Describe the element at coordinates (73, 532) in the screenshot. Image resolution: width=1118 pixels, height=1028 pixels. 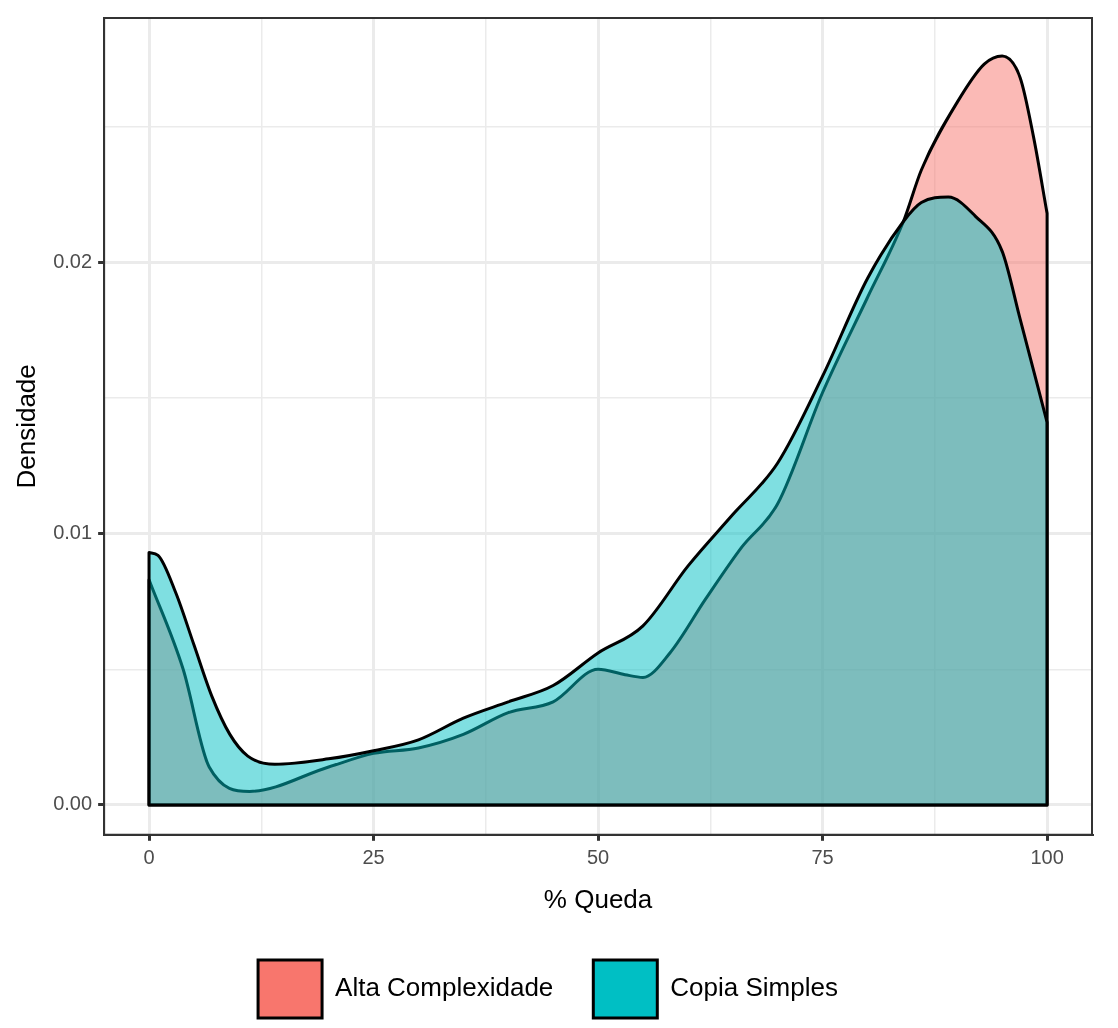
I see `y-tick-label: 0.01` at that location.